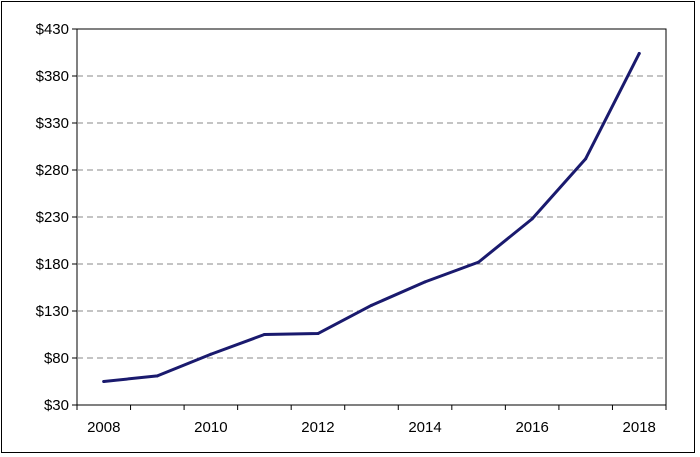  Describe the element at coordinates (531, 427) in the screenshot. I see `x-tick-label: 2016` at that location.